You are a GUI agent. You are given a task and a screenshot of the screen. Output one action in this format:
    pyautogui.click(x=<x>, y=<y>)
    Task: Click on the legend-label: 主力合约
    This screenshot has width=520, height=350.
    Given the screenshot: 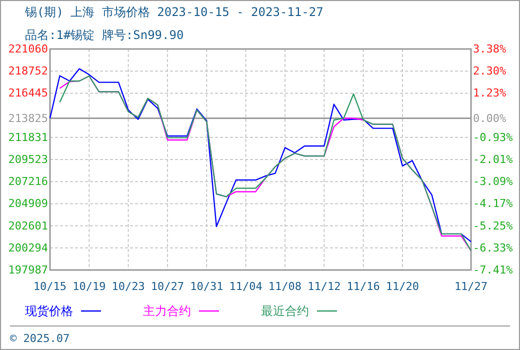 What is the action you would take?
    pyautogui.click(x=167, y=311)
    